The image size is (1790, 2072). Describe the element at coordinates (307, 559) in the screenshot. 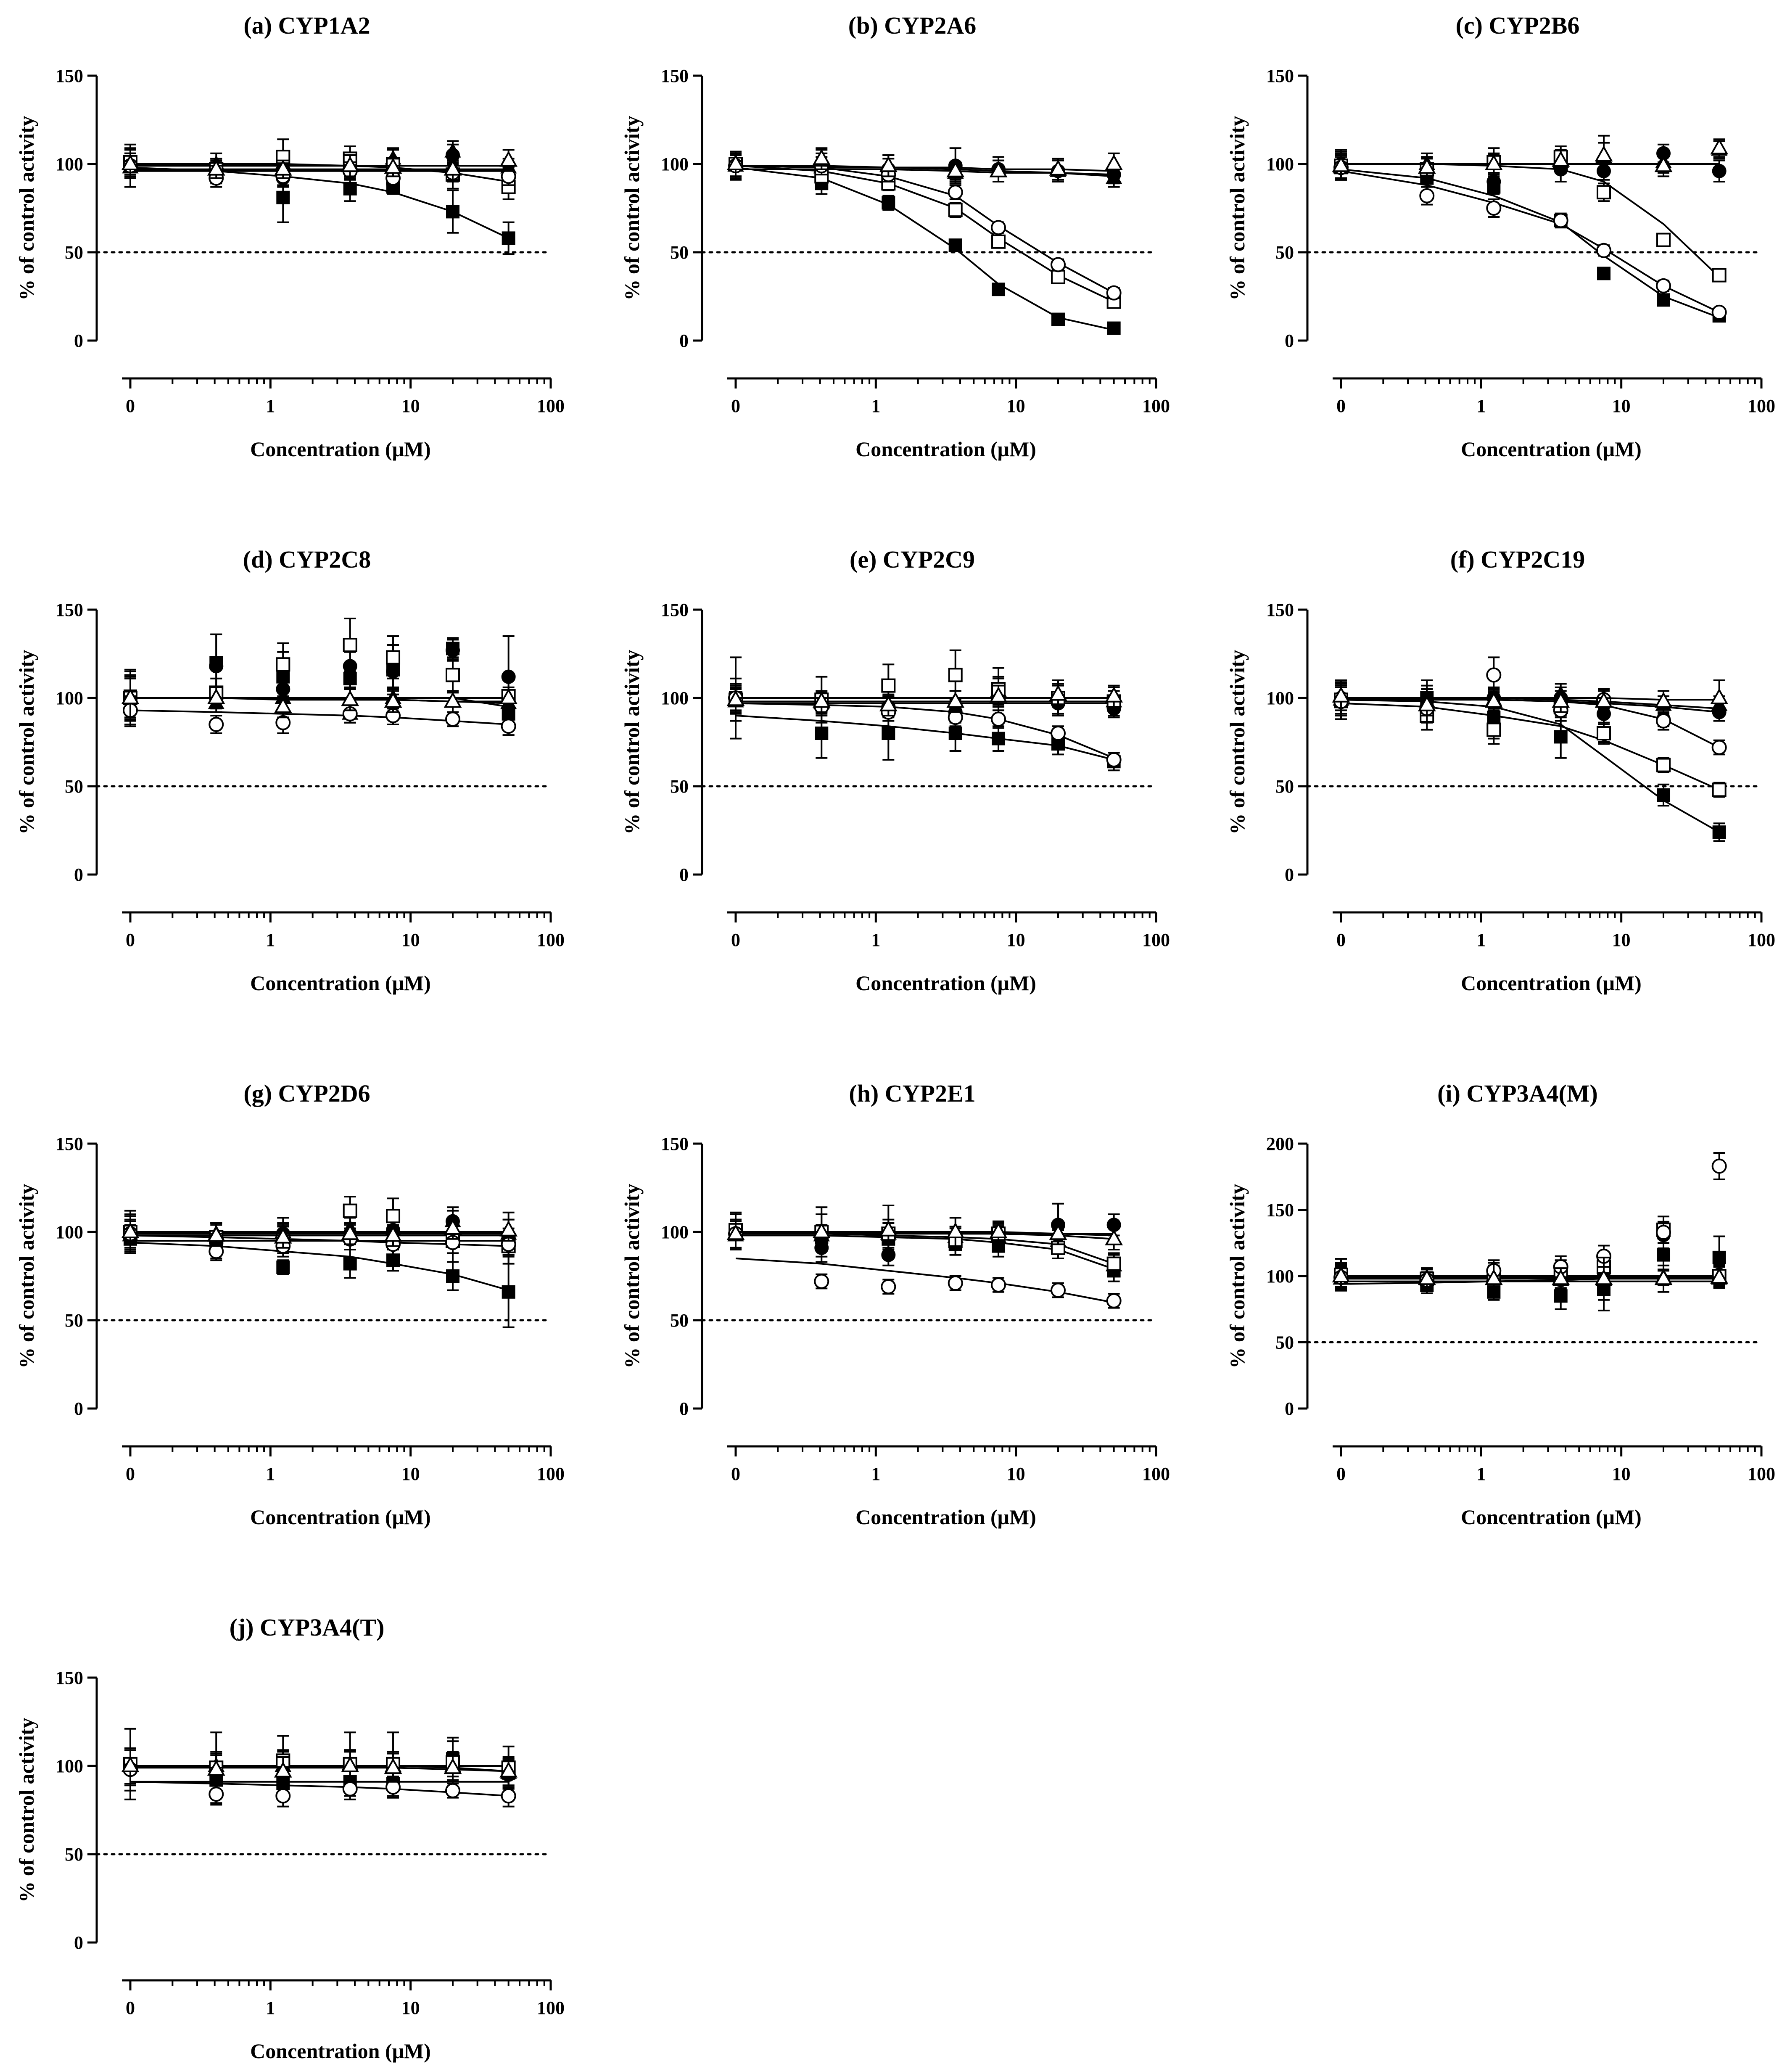

I see `chart-title: (d) CYP2C8` at that location.